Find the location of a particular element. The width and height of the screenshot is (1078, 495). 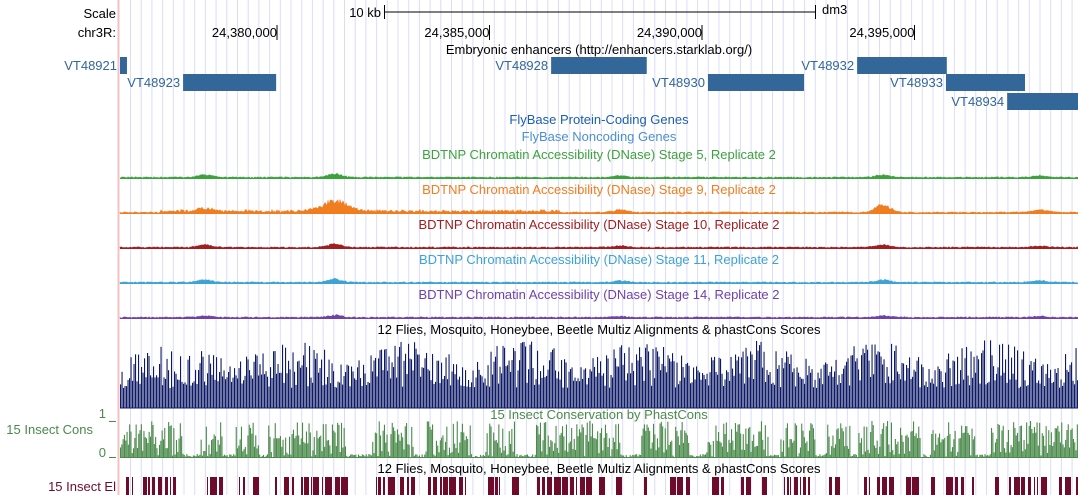

enhancer-label: VT48933 is located at coordinates (916, 82).